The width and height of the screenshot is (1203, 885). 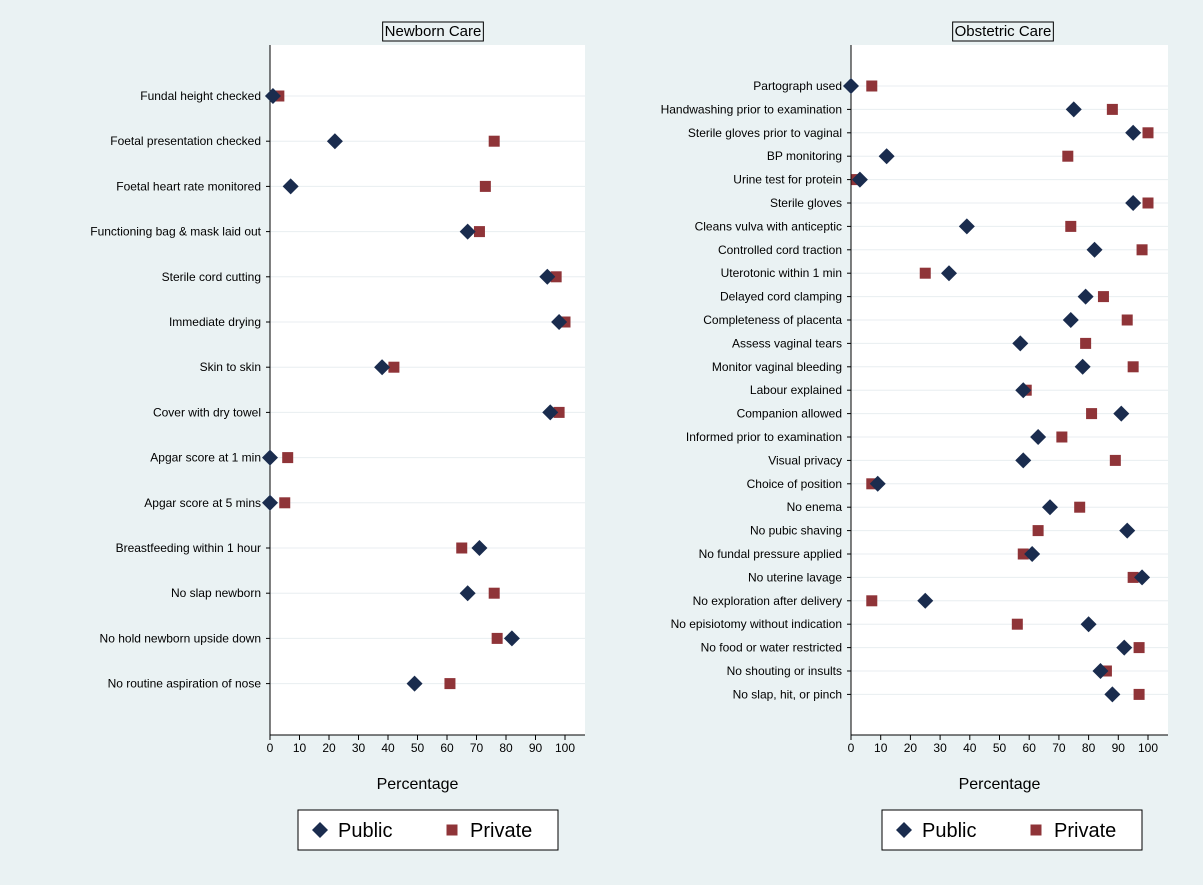 What do you see at coordinates (216, 593) in the screenshot?
I see `category-label: No slap newborn` at bounding box center [216, 593].